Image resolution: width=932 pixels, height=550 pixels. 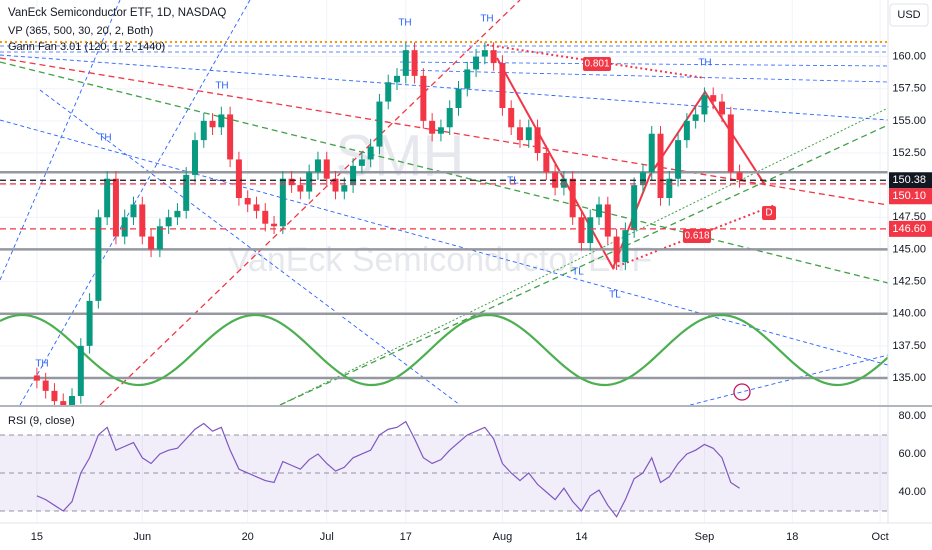 What do you see at coordinates (910, 228) in the screenshot?
I see `price-label-box` at bounding box center [910, 228].